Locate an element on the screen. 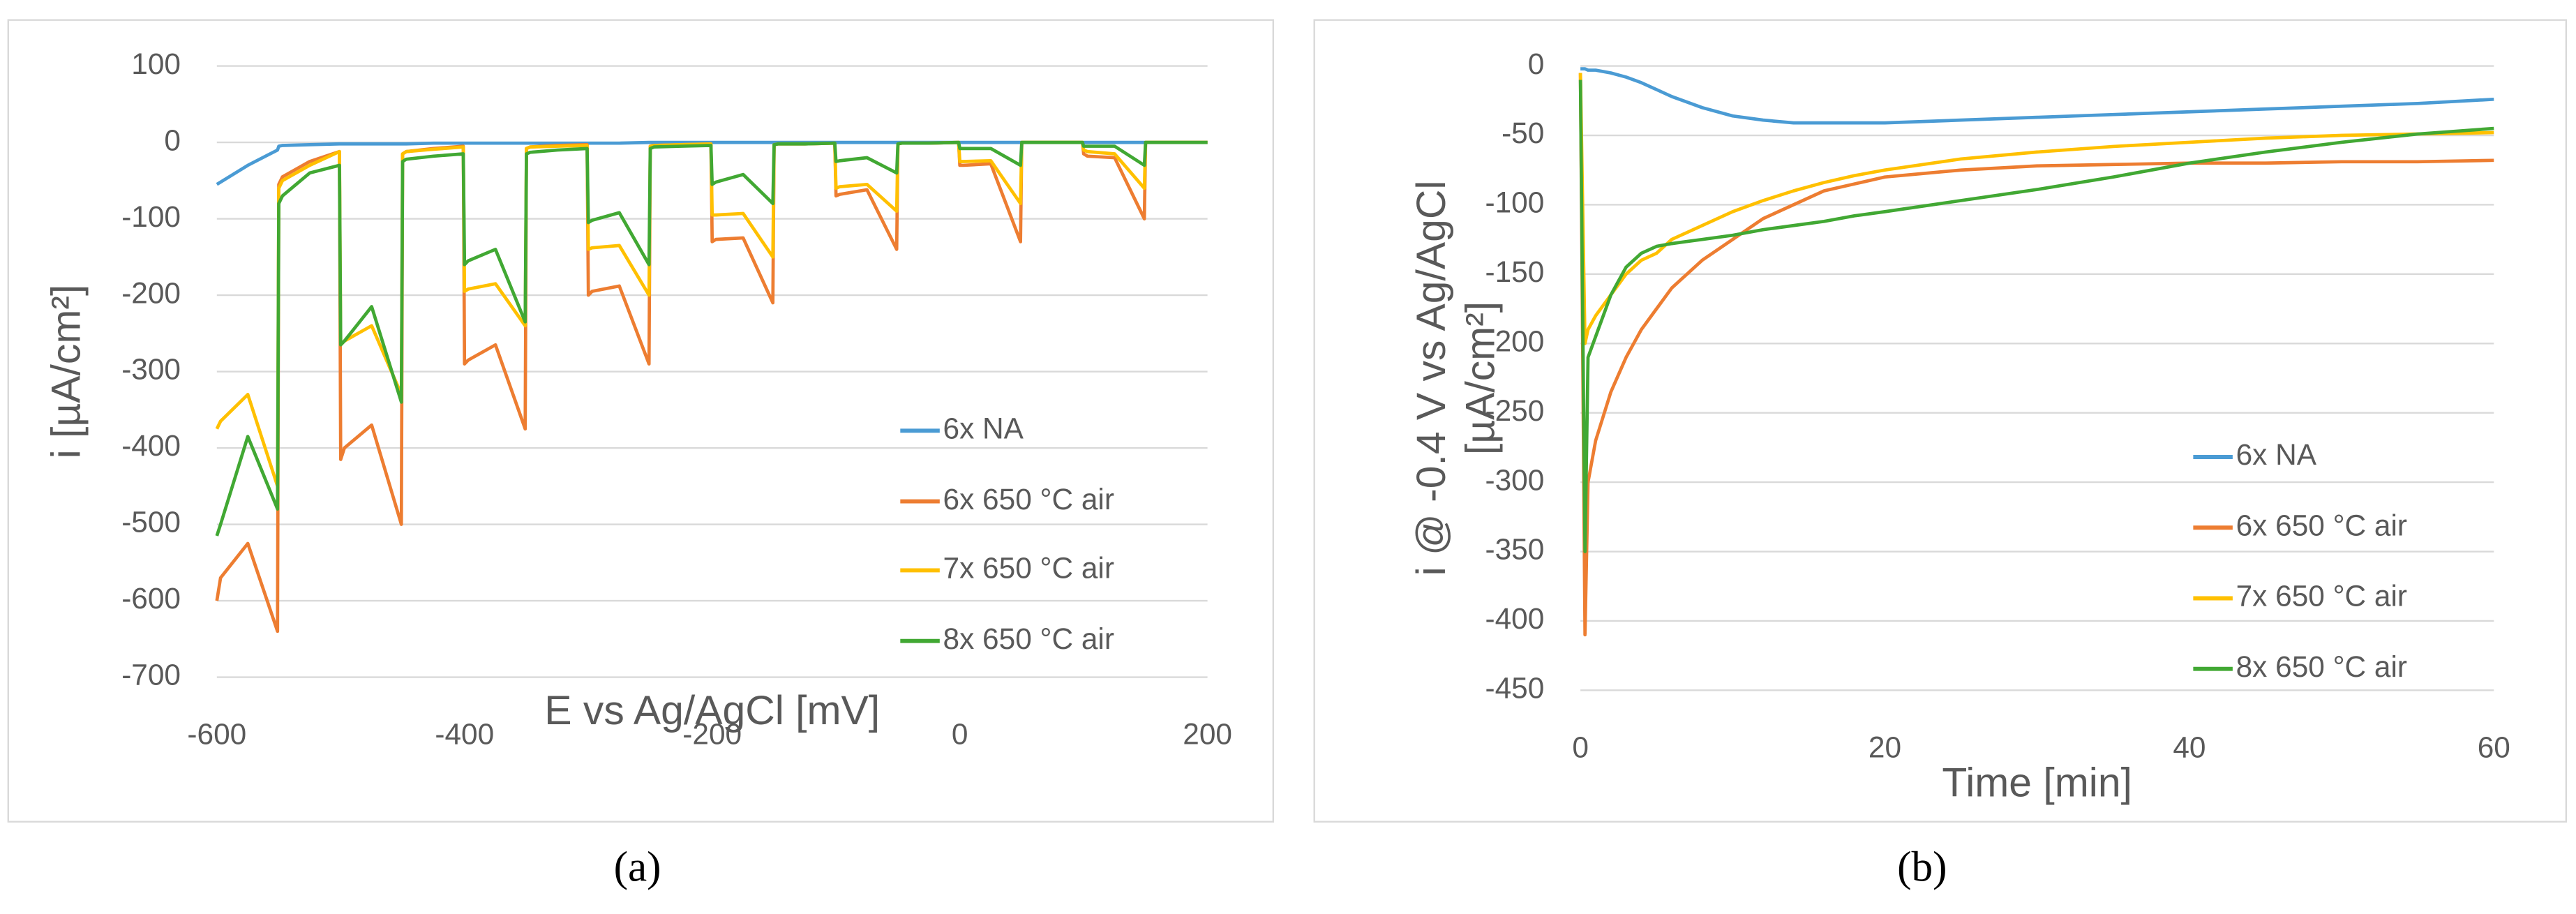 This screenshot has height=914, width=2576. y-tick-label: -250 is located at coordinates (1515, 410).